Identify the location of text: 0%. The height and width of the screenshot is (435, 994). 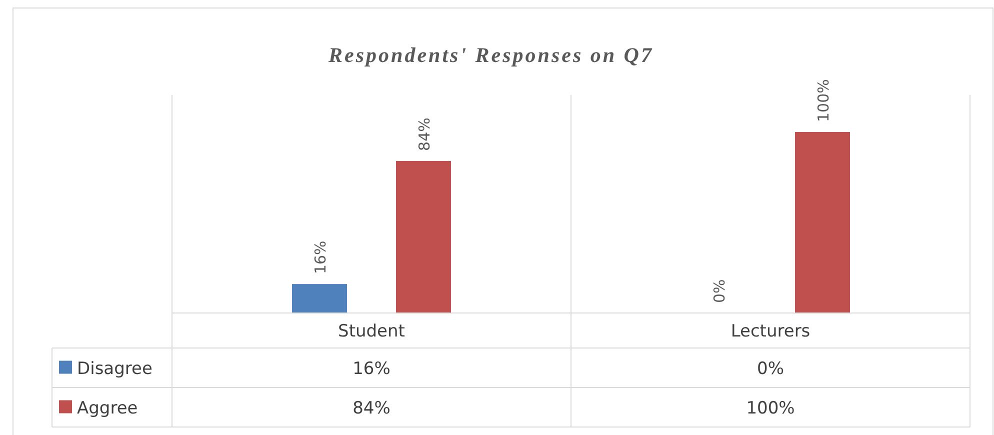
(719, 291).